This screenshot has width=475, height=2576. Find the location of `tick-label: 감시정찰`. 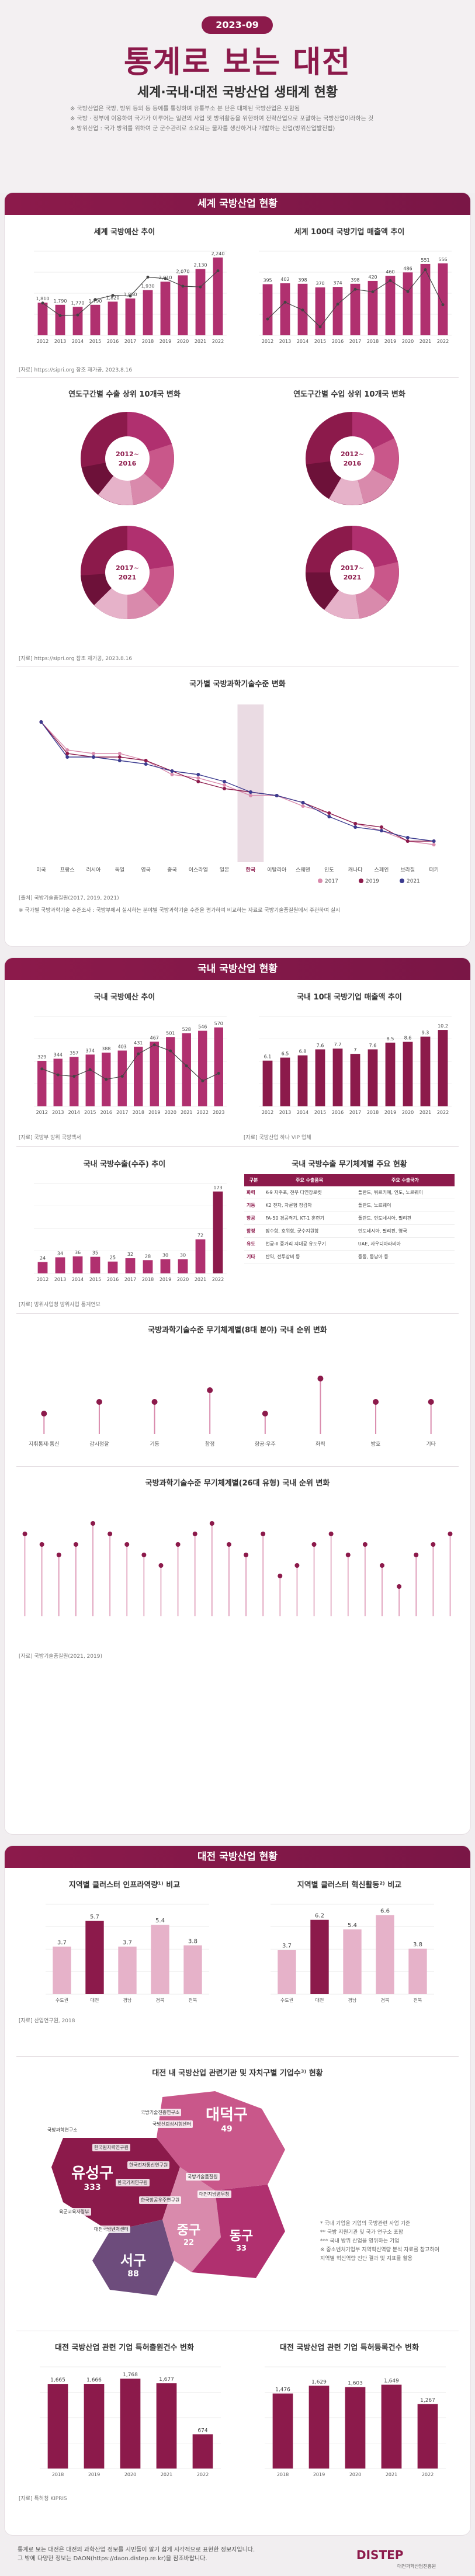

tick-label: 감시정찰 is located at coordinates (99, 1443).